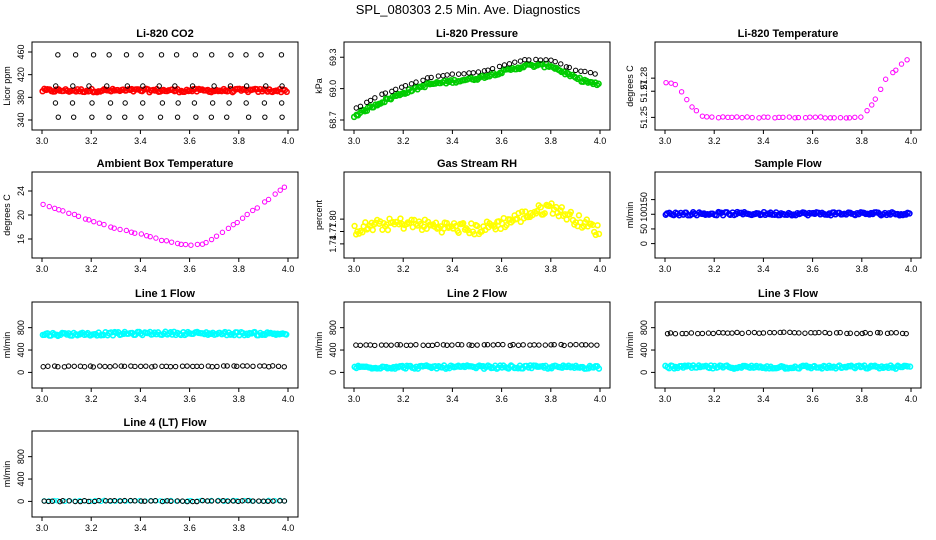 This screenshot has height=540, width=936. What do you see at coordinates (788, 164) in the screenshot?
I see `chart-title: Sample Flow` at bounding box center [788, 164].